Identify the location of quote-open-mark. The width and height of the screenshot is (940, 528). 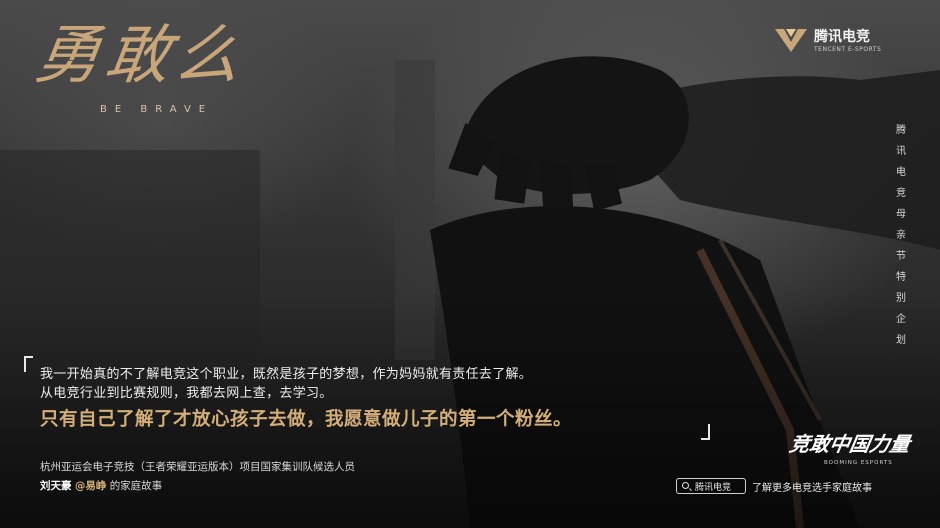
(28, 364).